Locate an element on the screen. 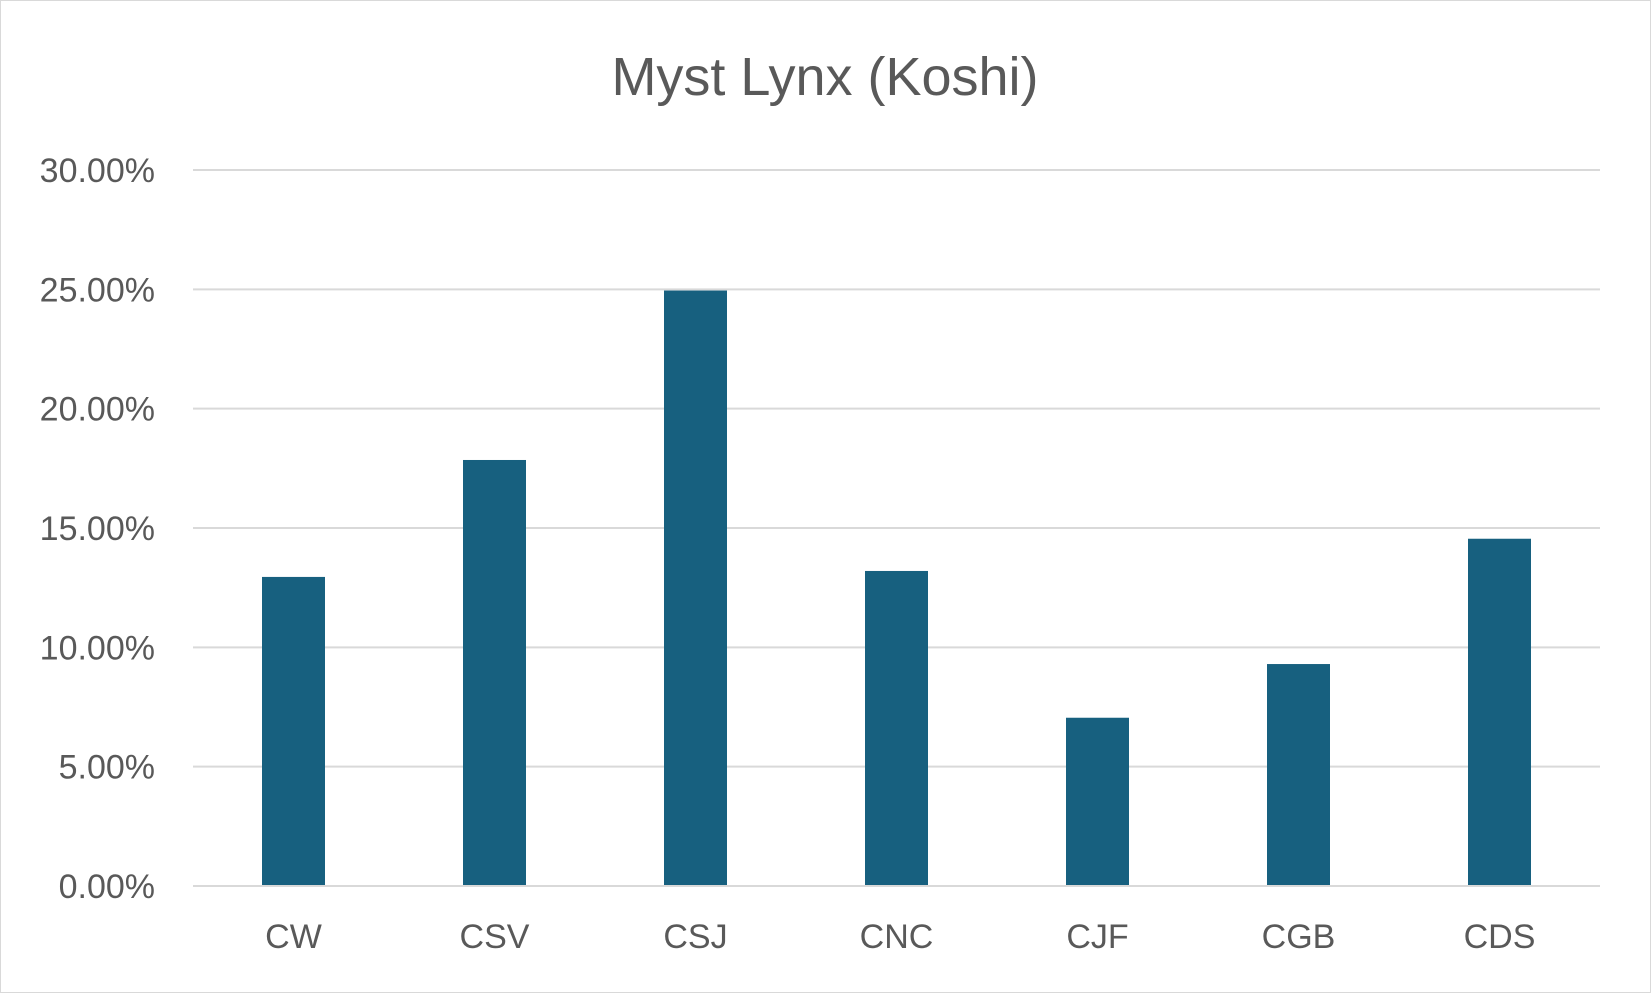  y-tick-label: 20.00% is located at coordinates (97, 410).